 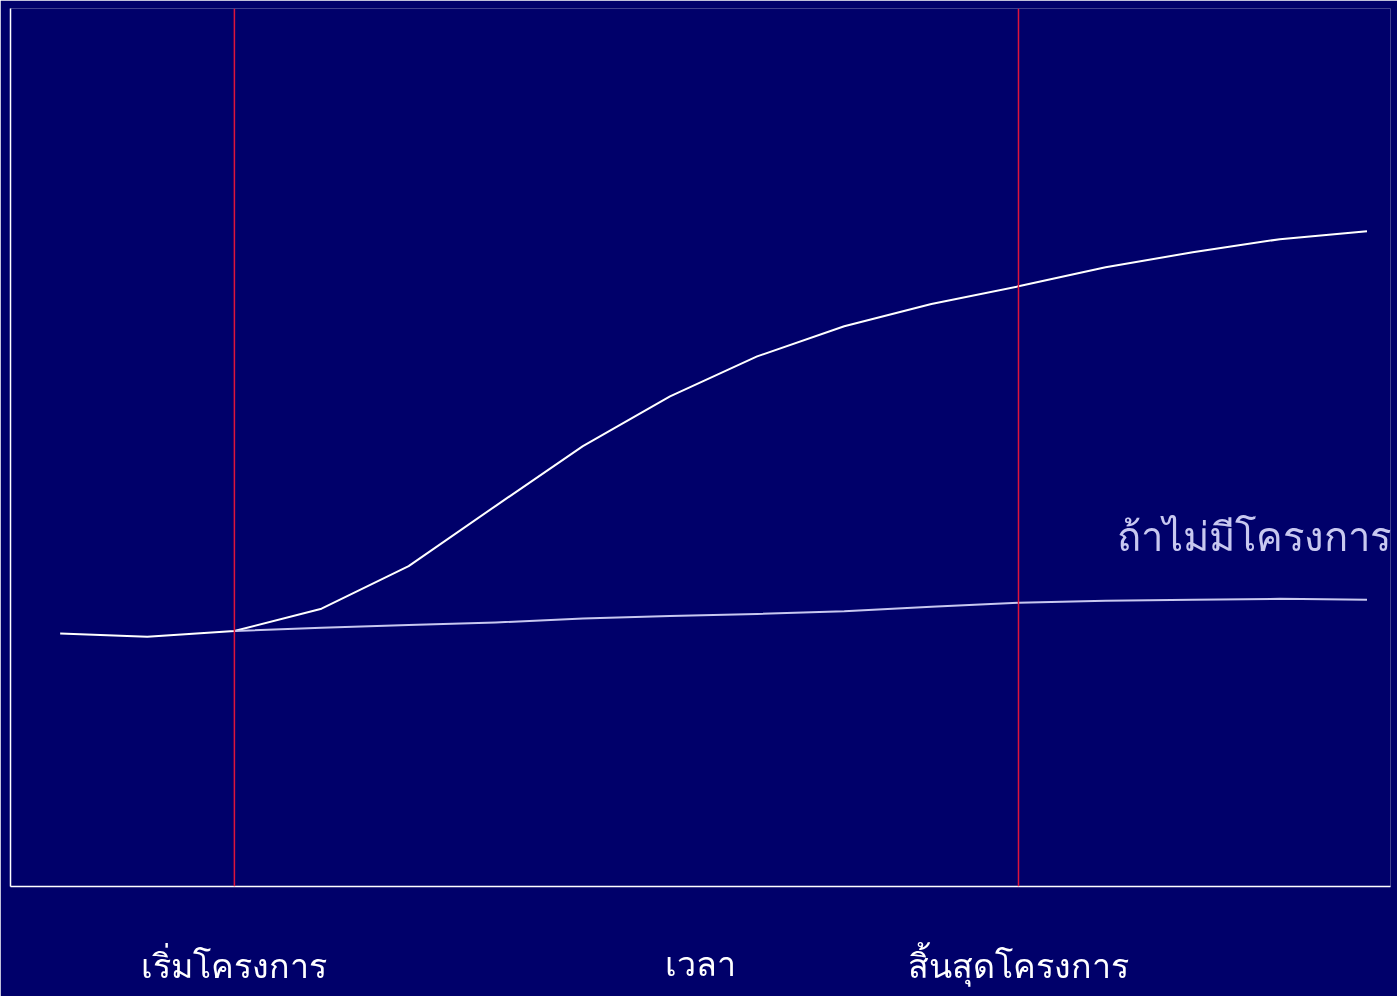 What do you see at coordinates (700, 964) in the screenshot?
I see `x-axis-title: เวลา` at bounding box center [700, 964].